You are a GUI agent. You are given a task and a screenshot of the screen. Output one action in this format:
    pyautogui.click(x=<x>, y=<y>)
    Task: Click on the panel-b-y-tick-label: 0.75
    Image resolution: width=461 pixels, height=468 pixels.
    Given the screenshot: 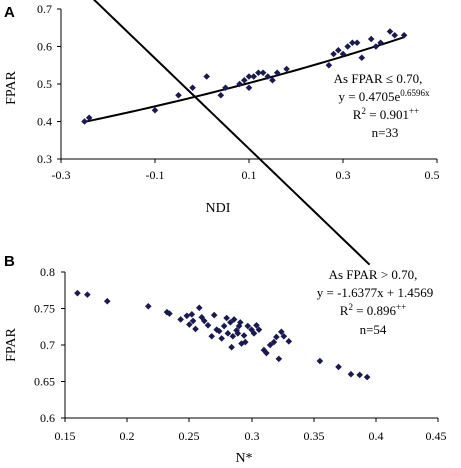 What is the action you would take?
    pyautogui.click(x=44, y=309)
    